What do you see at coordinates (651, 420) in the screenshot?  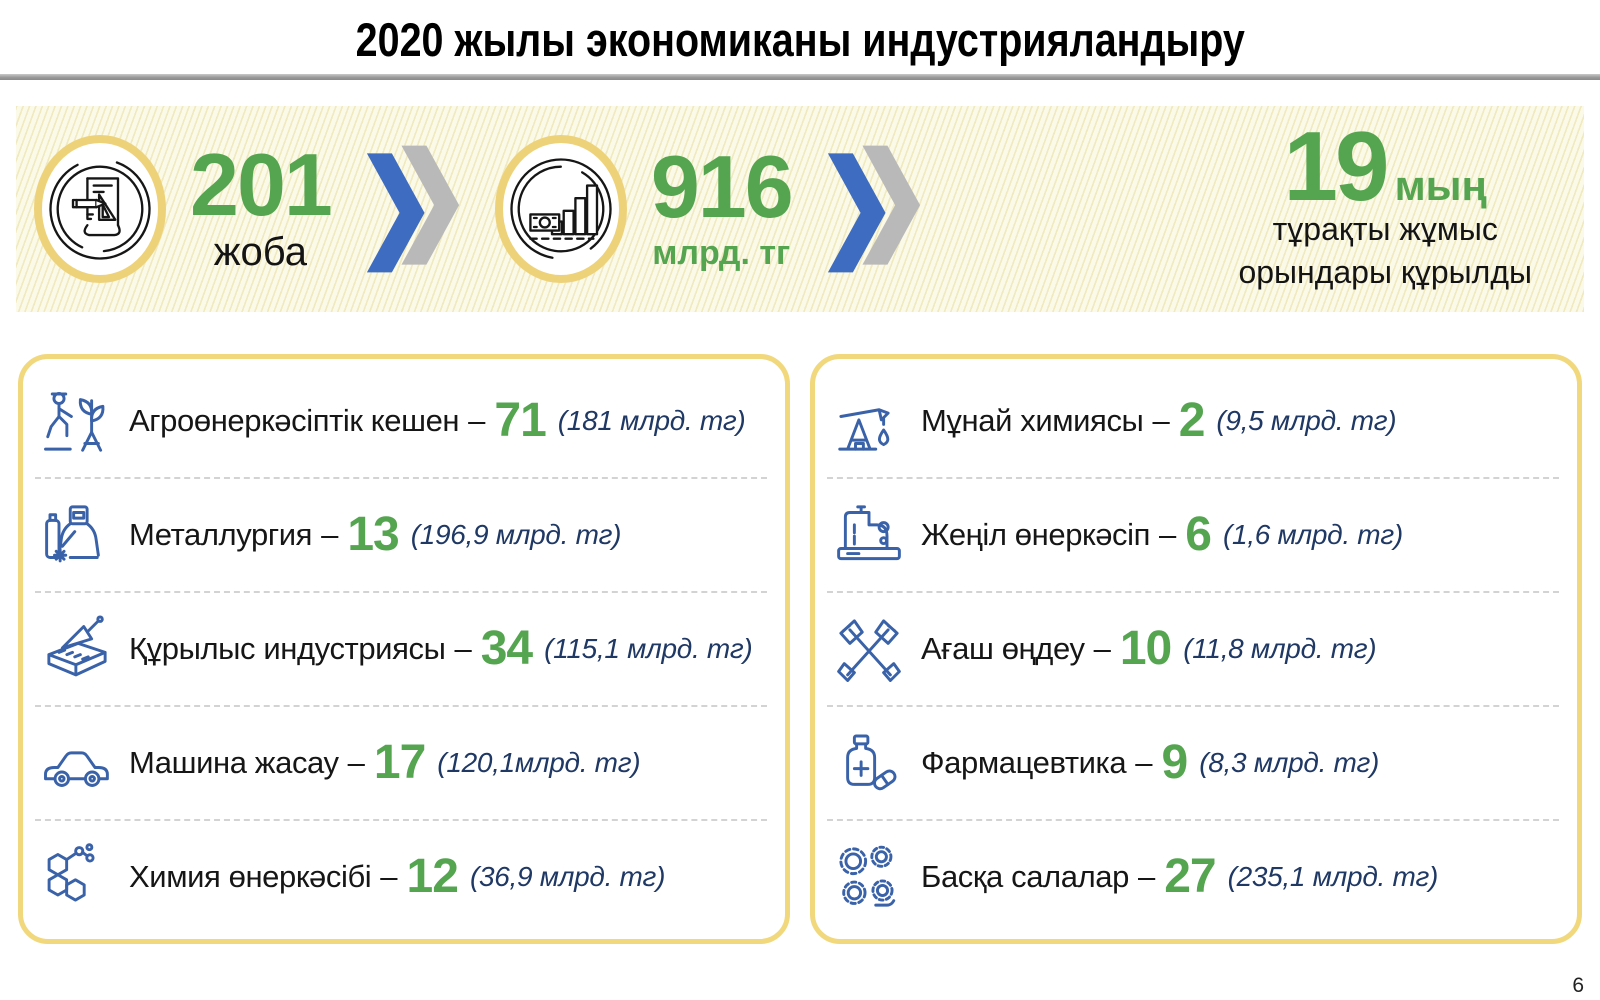 I see `sector-amount: (181 млрд. тг)` at bounding box center [651, 420].